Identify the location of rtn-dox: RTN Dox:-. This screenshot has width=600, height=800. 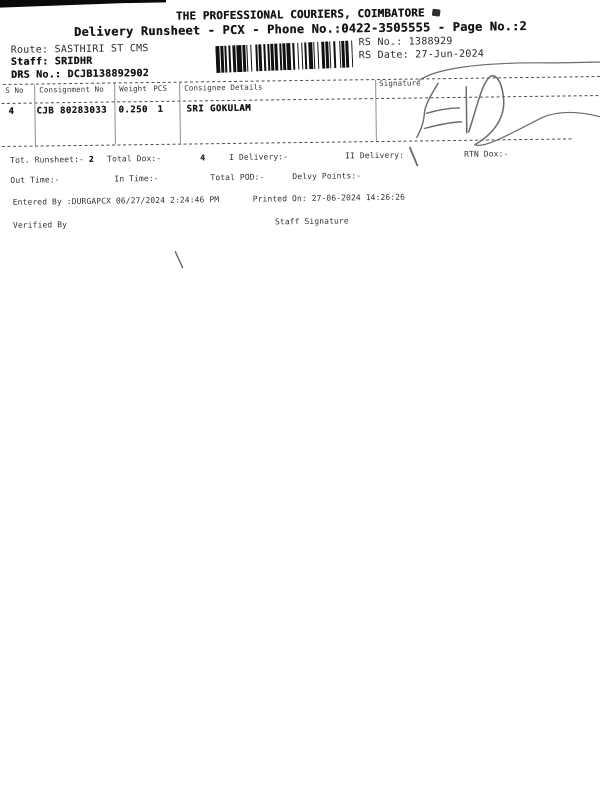
(486, 154).